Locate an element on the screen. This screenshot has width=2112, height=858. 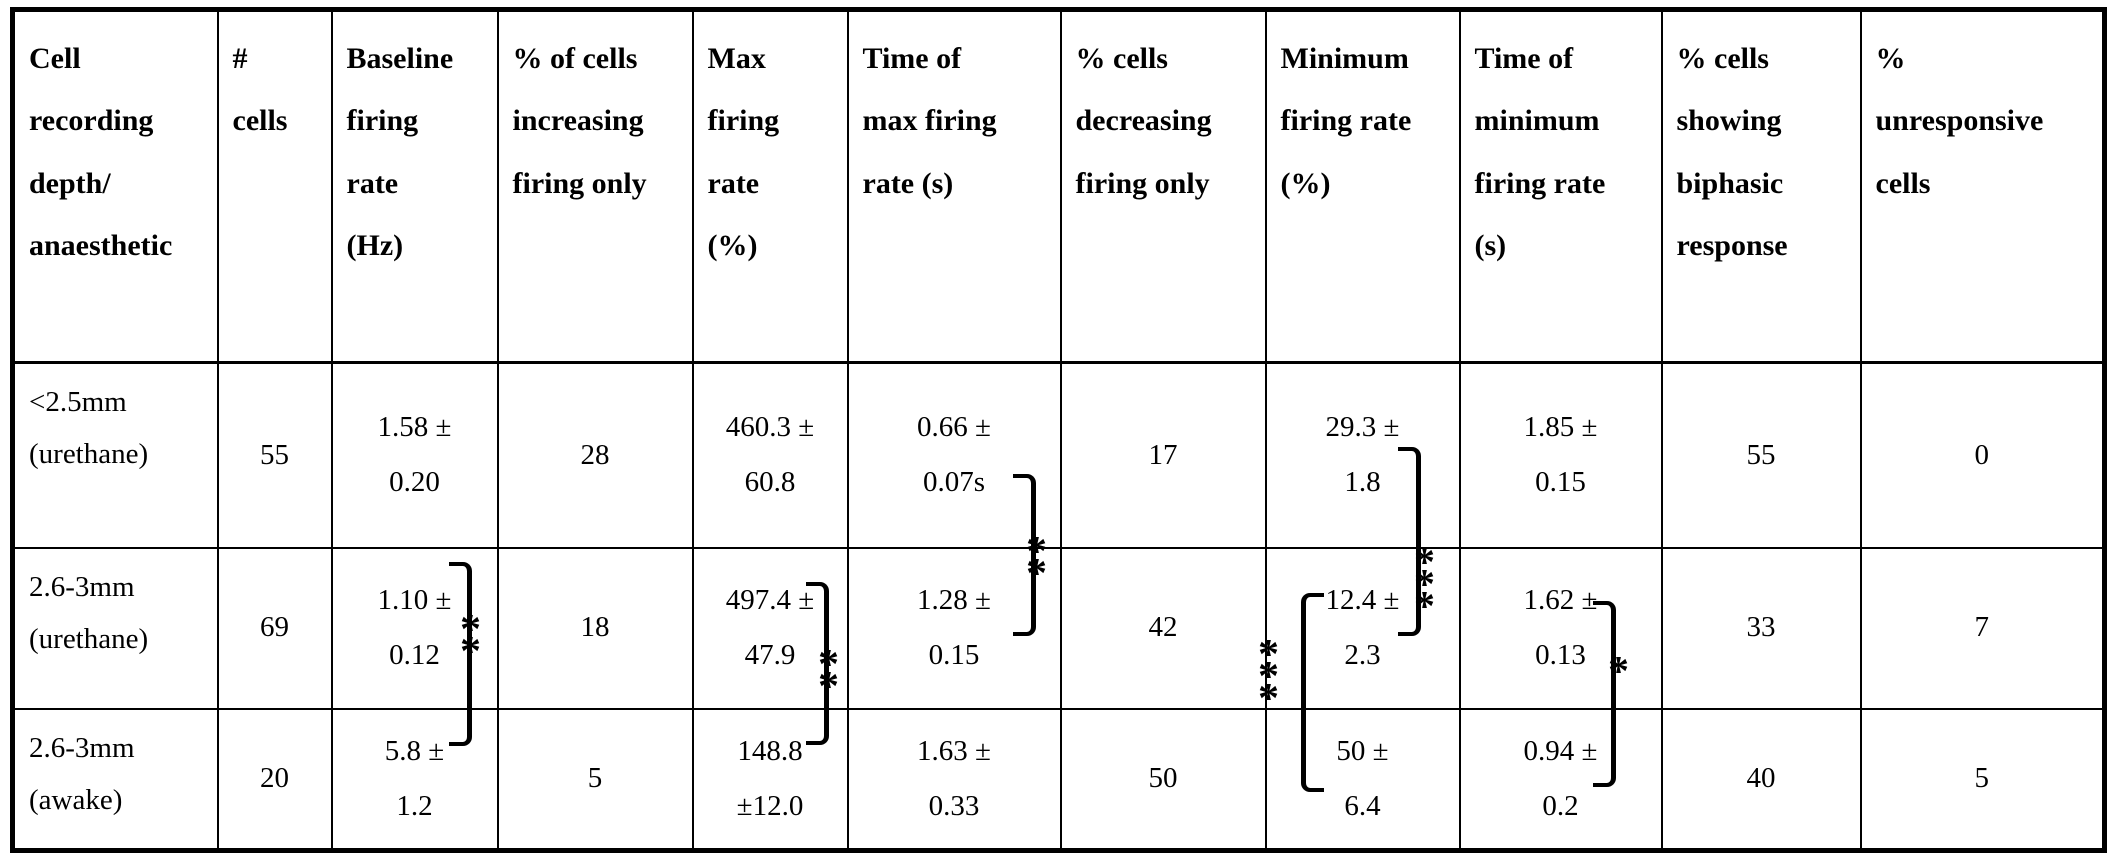
cell-baseline-rate: 5.8 ± 1.2 is located at coordinates (414, 779).